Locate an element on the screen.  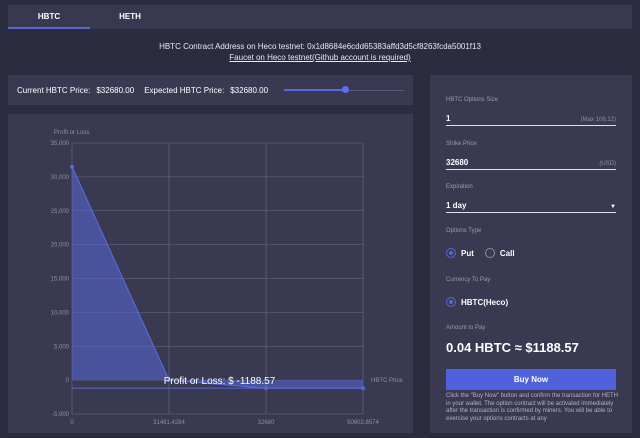
x-tick-label: 31491.4284 is located at coordinates (169, 423).